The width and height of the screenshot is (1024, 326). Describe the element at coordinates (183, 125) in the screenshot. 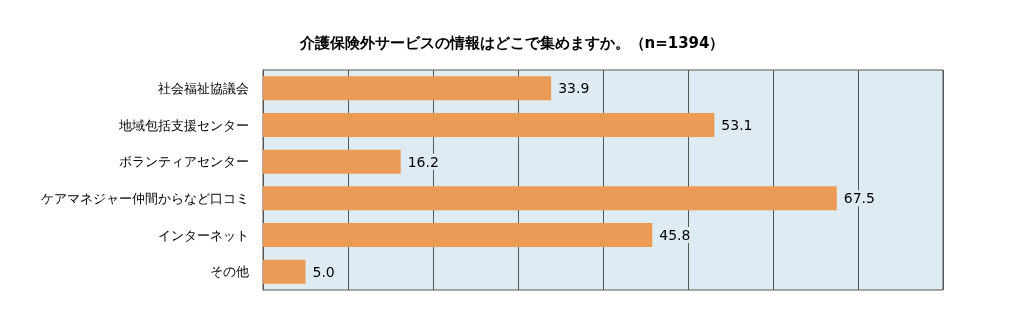

I see `y-tick-label: 地域包括支援センター` at that location.